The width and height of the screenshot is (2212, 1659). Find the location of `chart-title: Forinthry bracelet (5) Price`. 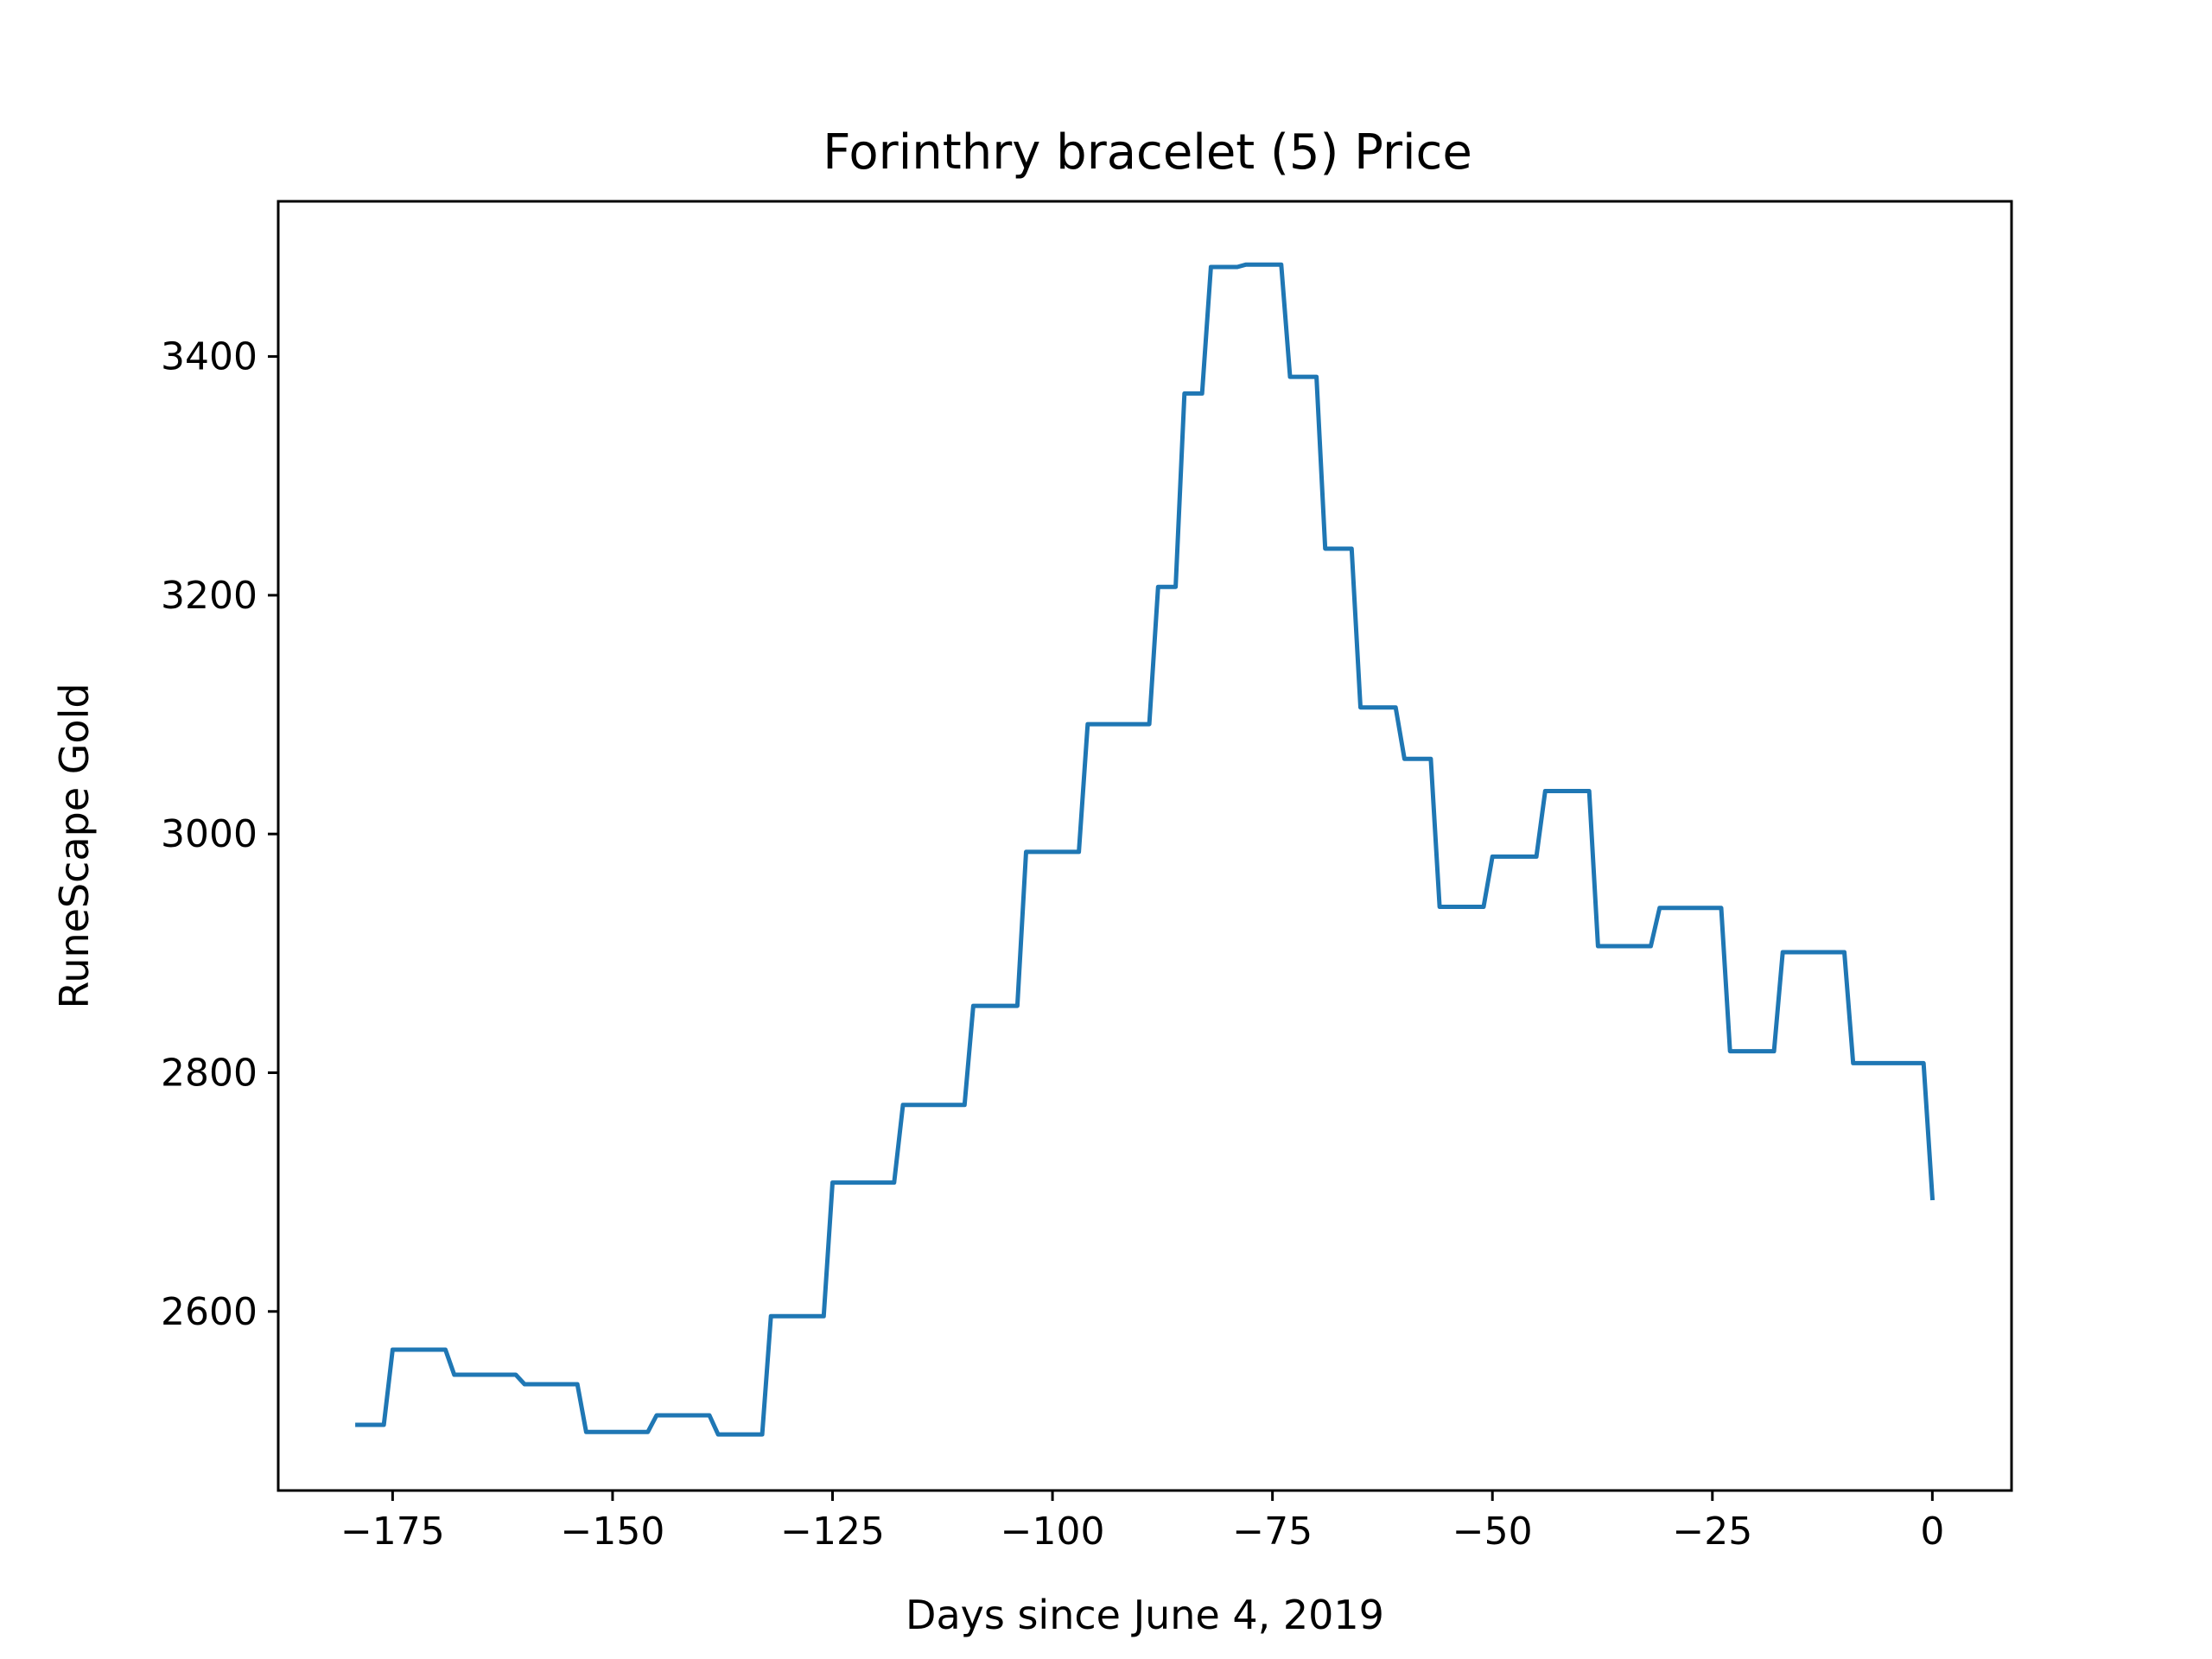

chart-title: Forinthry bracelet (5) Price is located at coordinates (1147, 152).